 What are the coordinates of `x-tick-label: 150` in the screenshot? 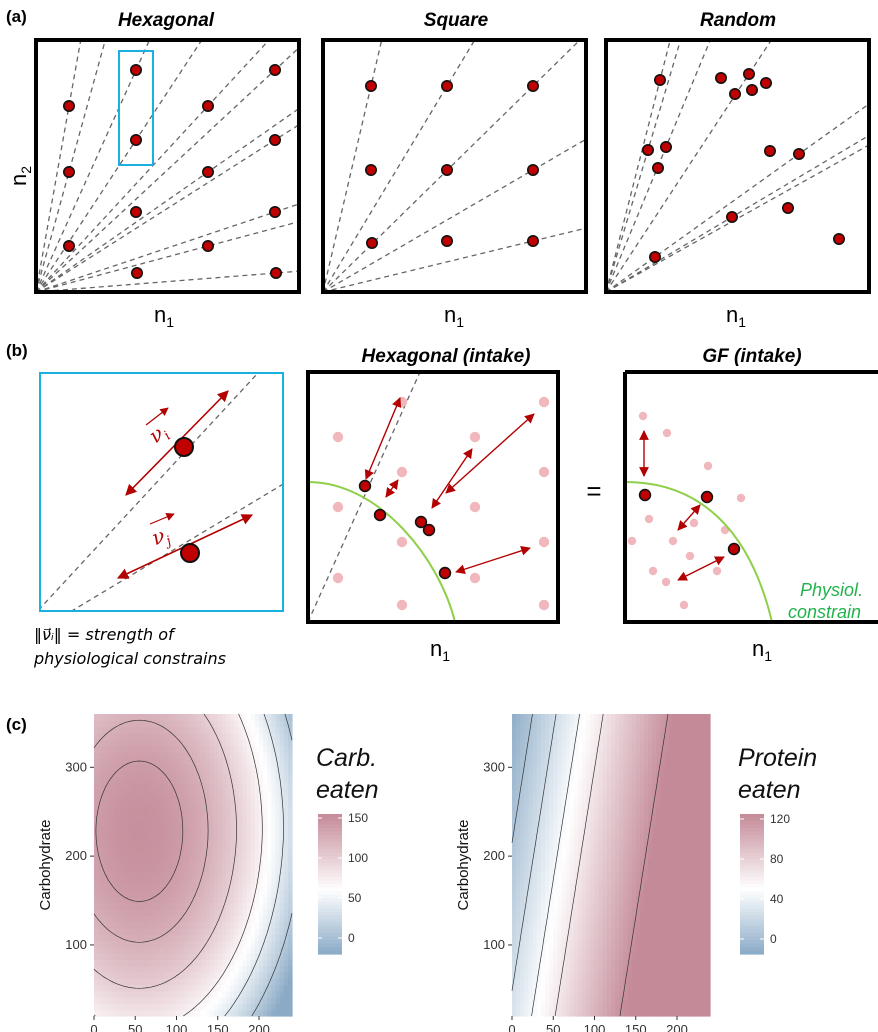 It's located at (218, 1027).